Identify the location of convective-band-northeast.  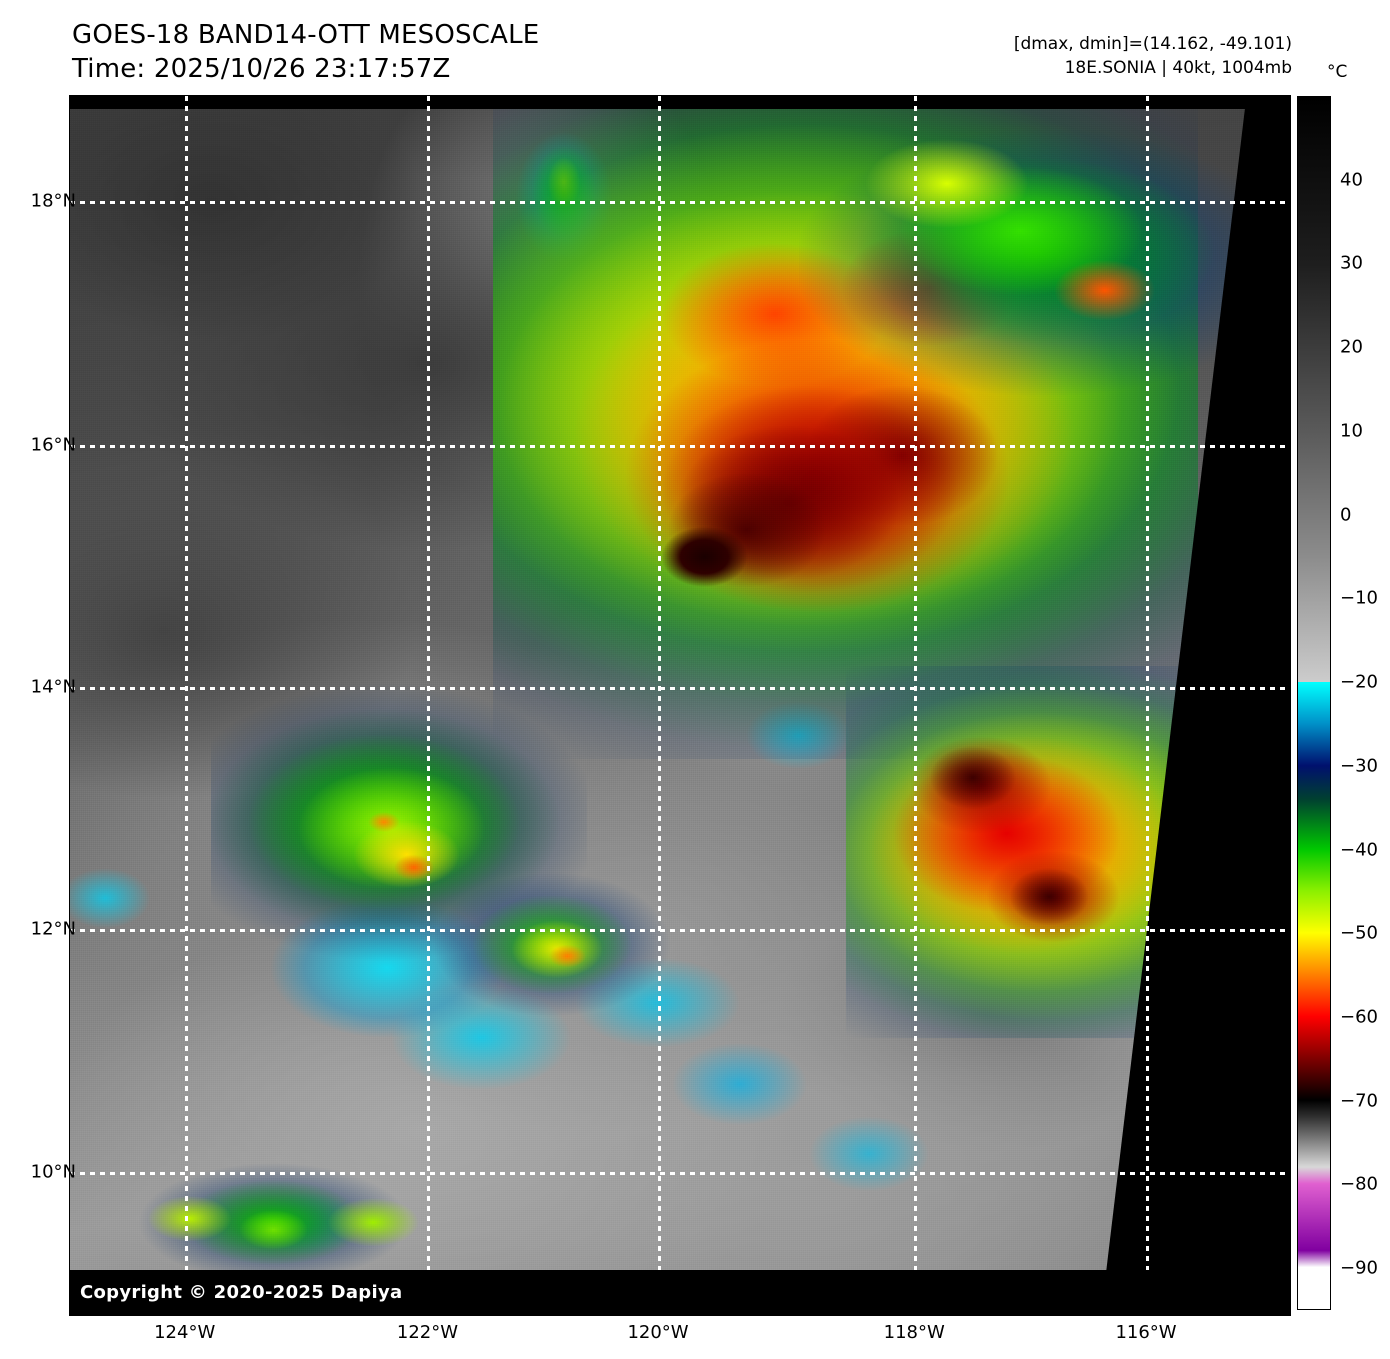
(1021, 288).